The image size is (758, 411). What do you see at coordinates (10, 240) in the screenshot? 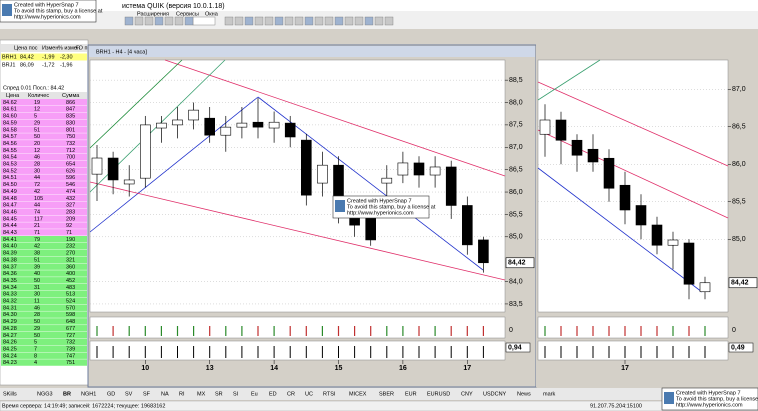
I see `order-book-cell: 84.41` at bounding box center [10, 240].